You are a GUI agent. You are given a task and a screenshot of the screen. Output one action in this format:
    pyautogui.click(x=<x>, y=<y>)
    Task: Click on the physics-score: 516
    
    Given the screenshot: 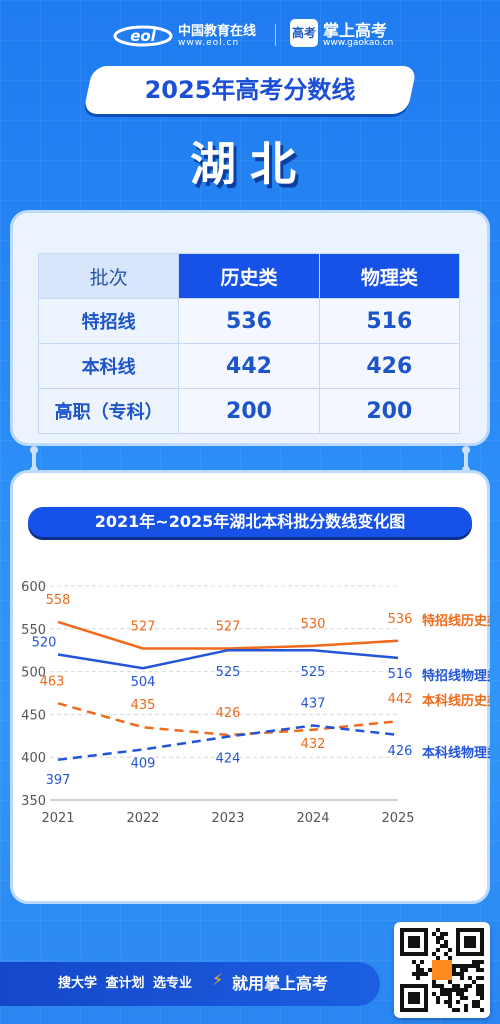 What is the action you would take?
    pyautogui.click(x=389, y=321)
    